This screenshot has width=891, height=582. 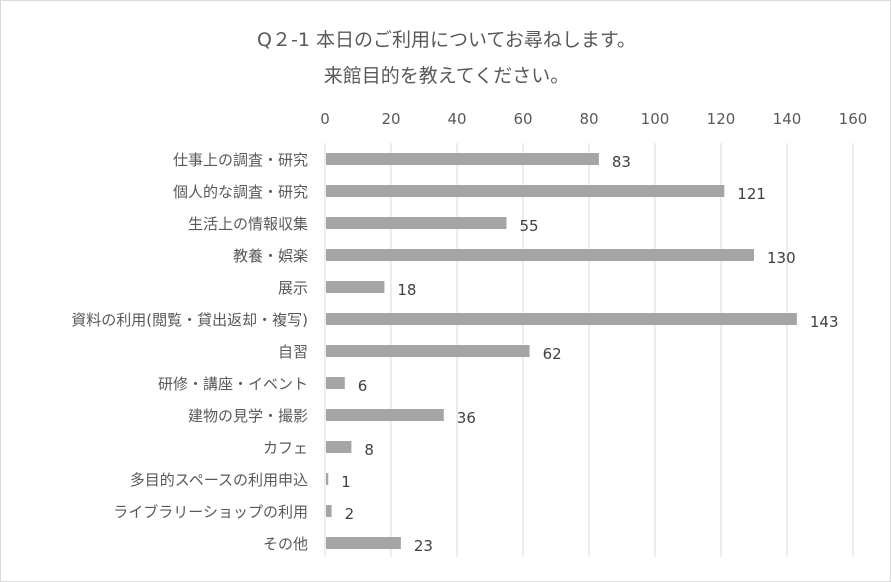 I want to click on data-label: 130, so click(x=781, y=258).